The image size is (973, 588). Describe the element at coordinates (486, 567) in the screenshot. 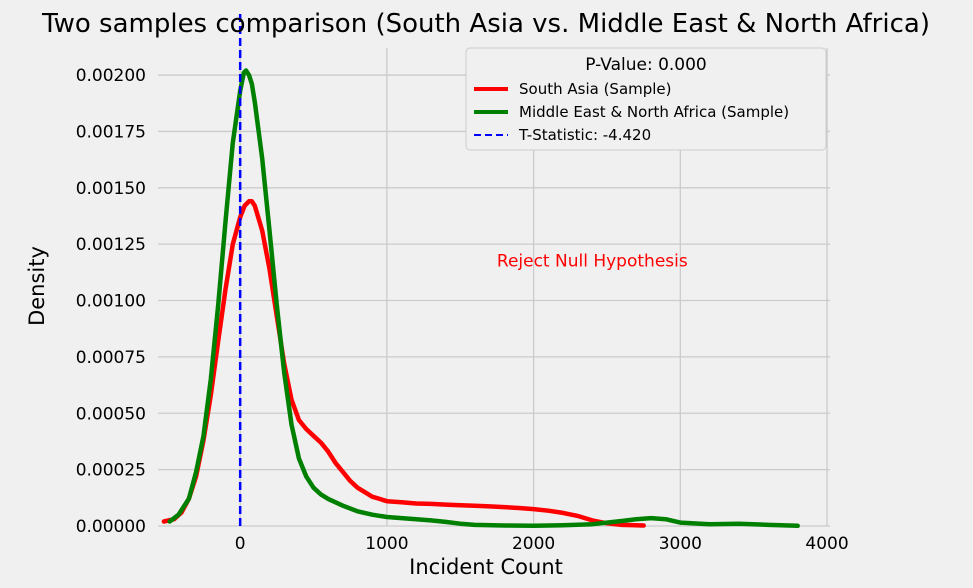

I see `x-axis-label: Incident Count` at that location.